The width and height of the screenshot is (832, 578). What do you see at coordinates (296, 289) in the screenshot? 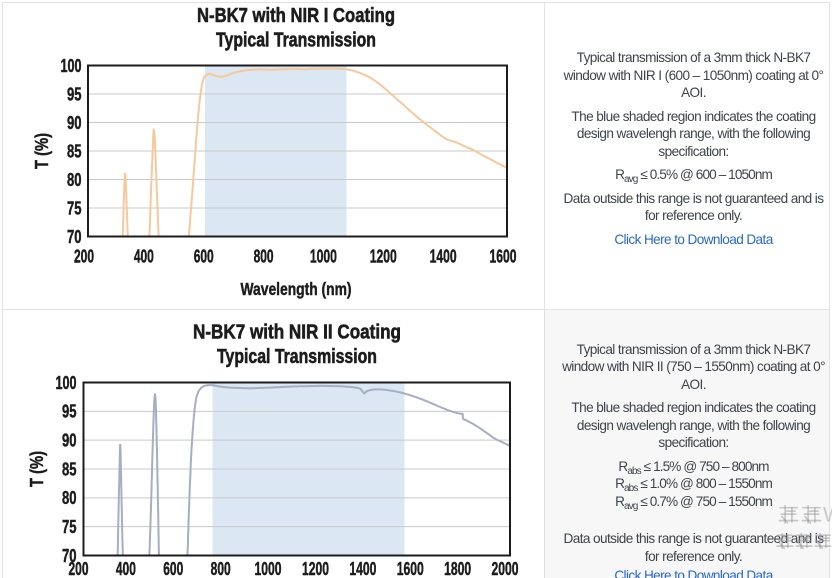
I see `svg-text: Wavelength (nm)` at bounding box center [296, 289].